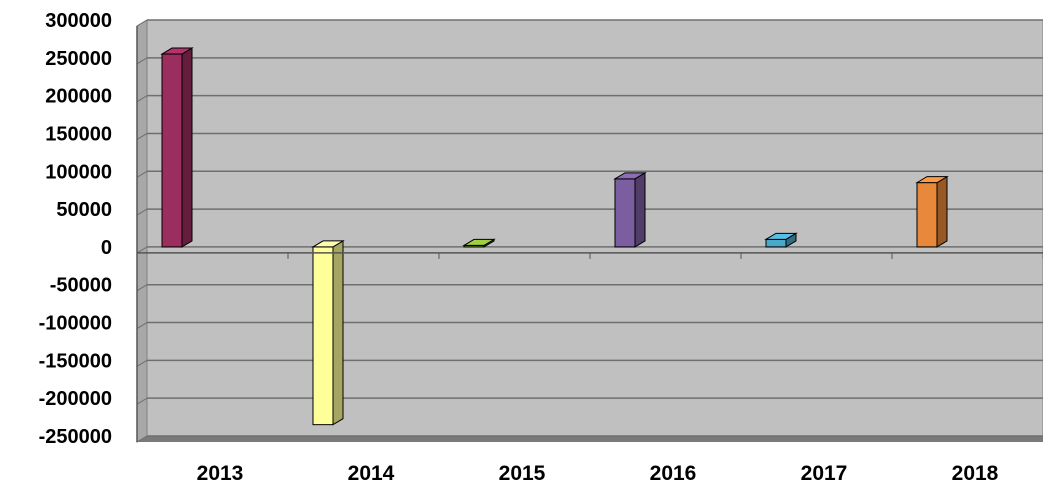  I want to click on y-tick-label: 250000, so click(78, 59).